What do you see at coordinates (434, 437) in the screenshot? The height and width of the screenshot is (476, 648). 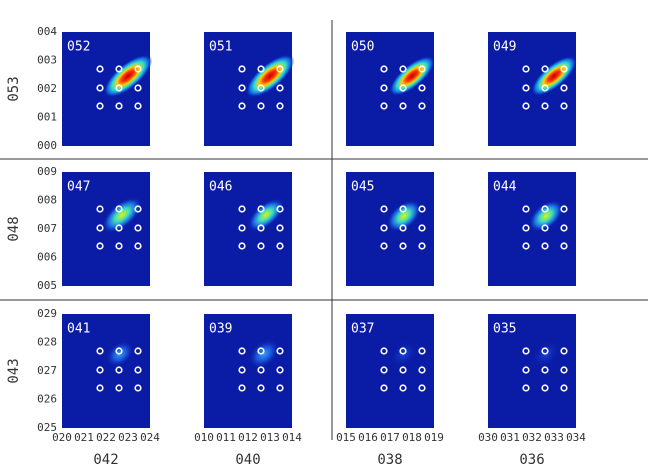 I see `x-tick-label: 019` at bounding box center [434, 437].